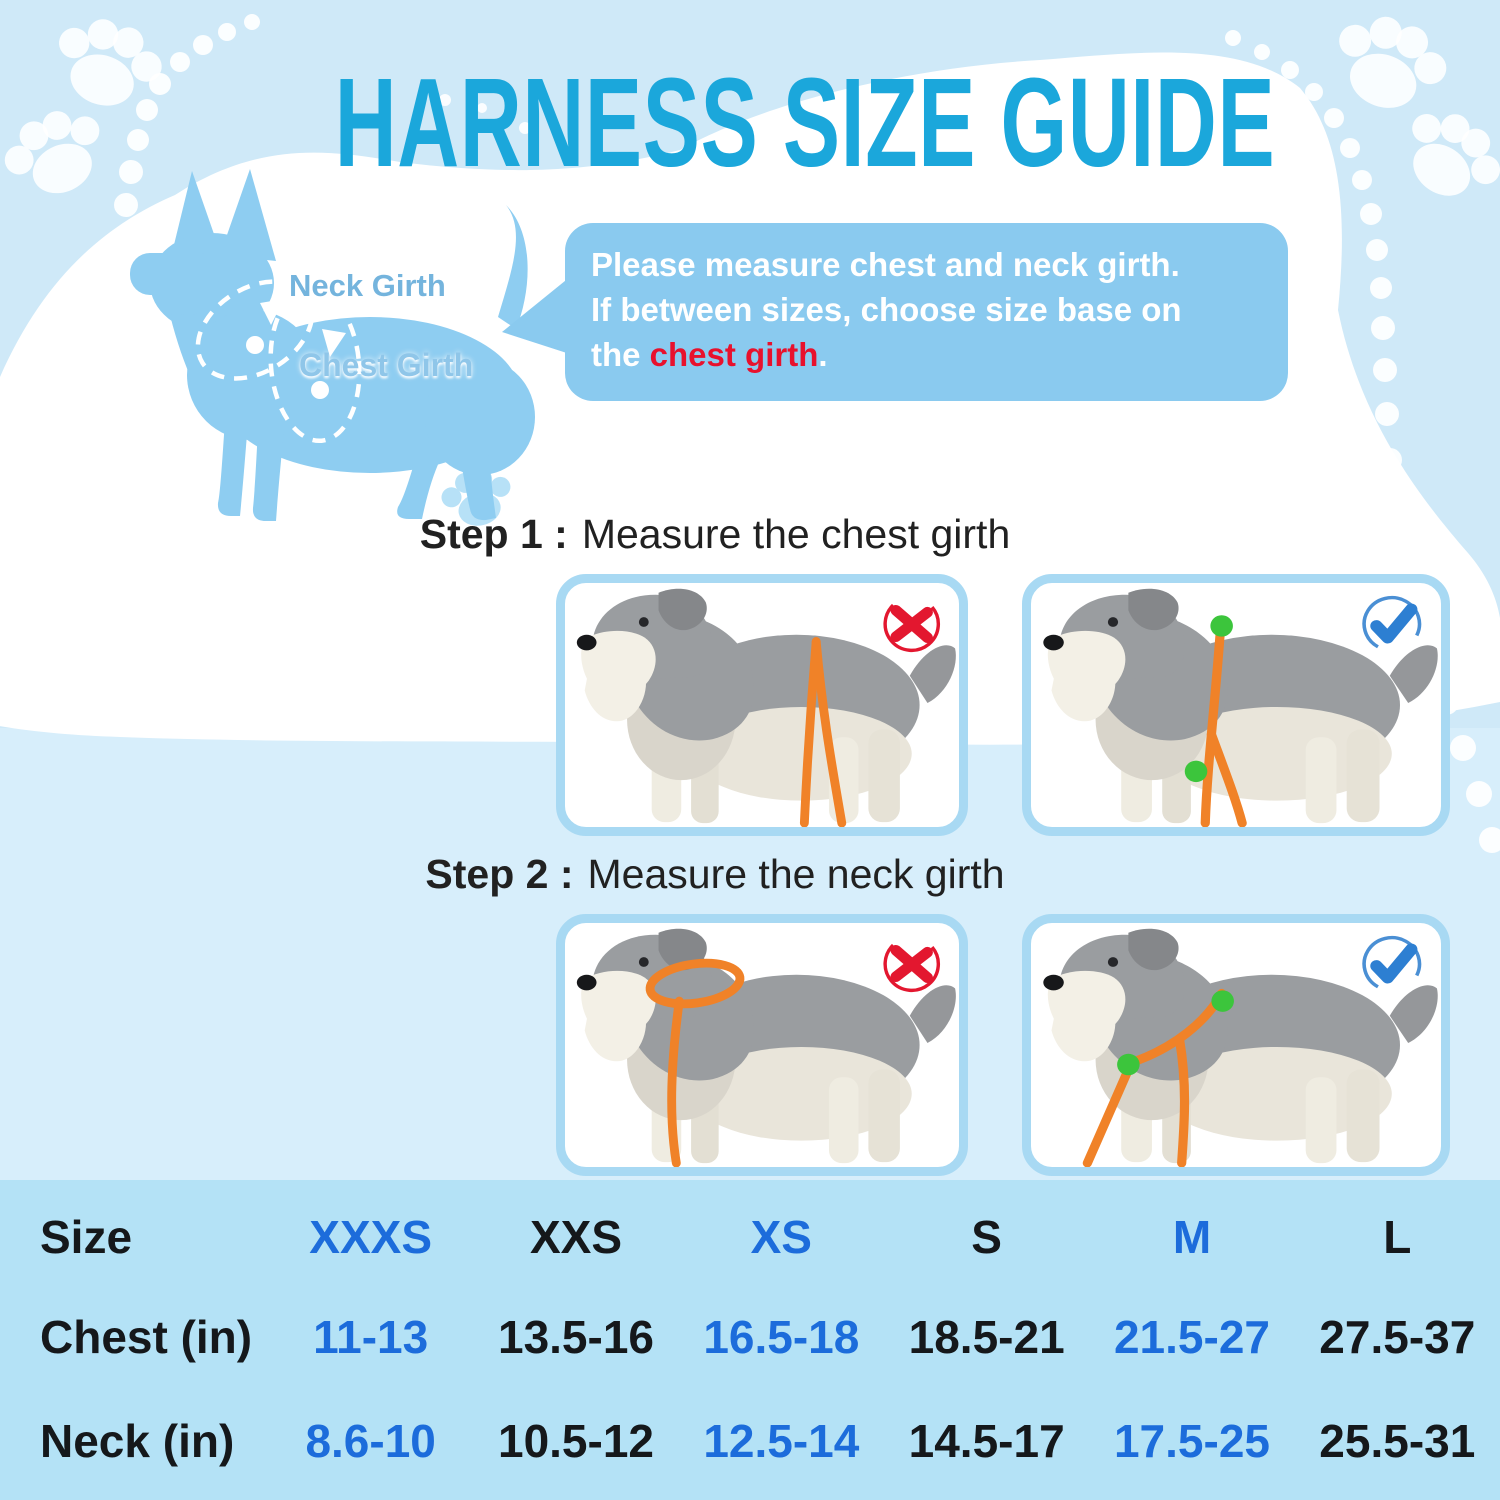 The width and height of the screenshot is (1500, 1500). Describe the element at coordinates (1192, 1237) in the screenshot. I see `size-col: M` at that location.